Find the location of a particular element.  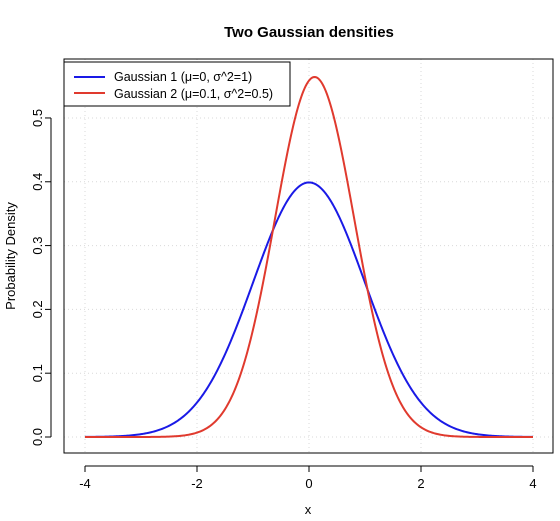

y-tick-label: 0.3 is located at coordinates (37, 246).